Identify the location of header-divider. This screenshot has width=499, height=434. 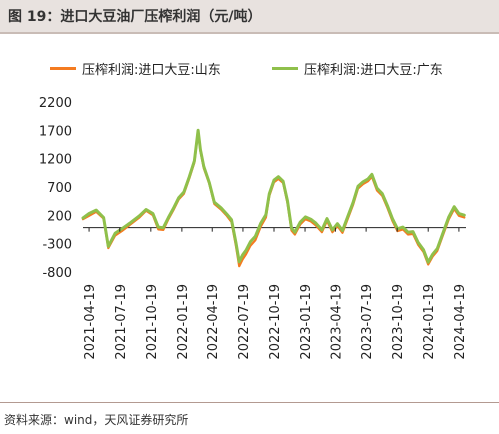
(249, 33).